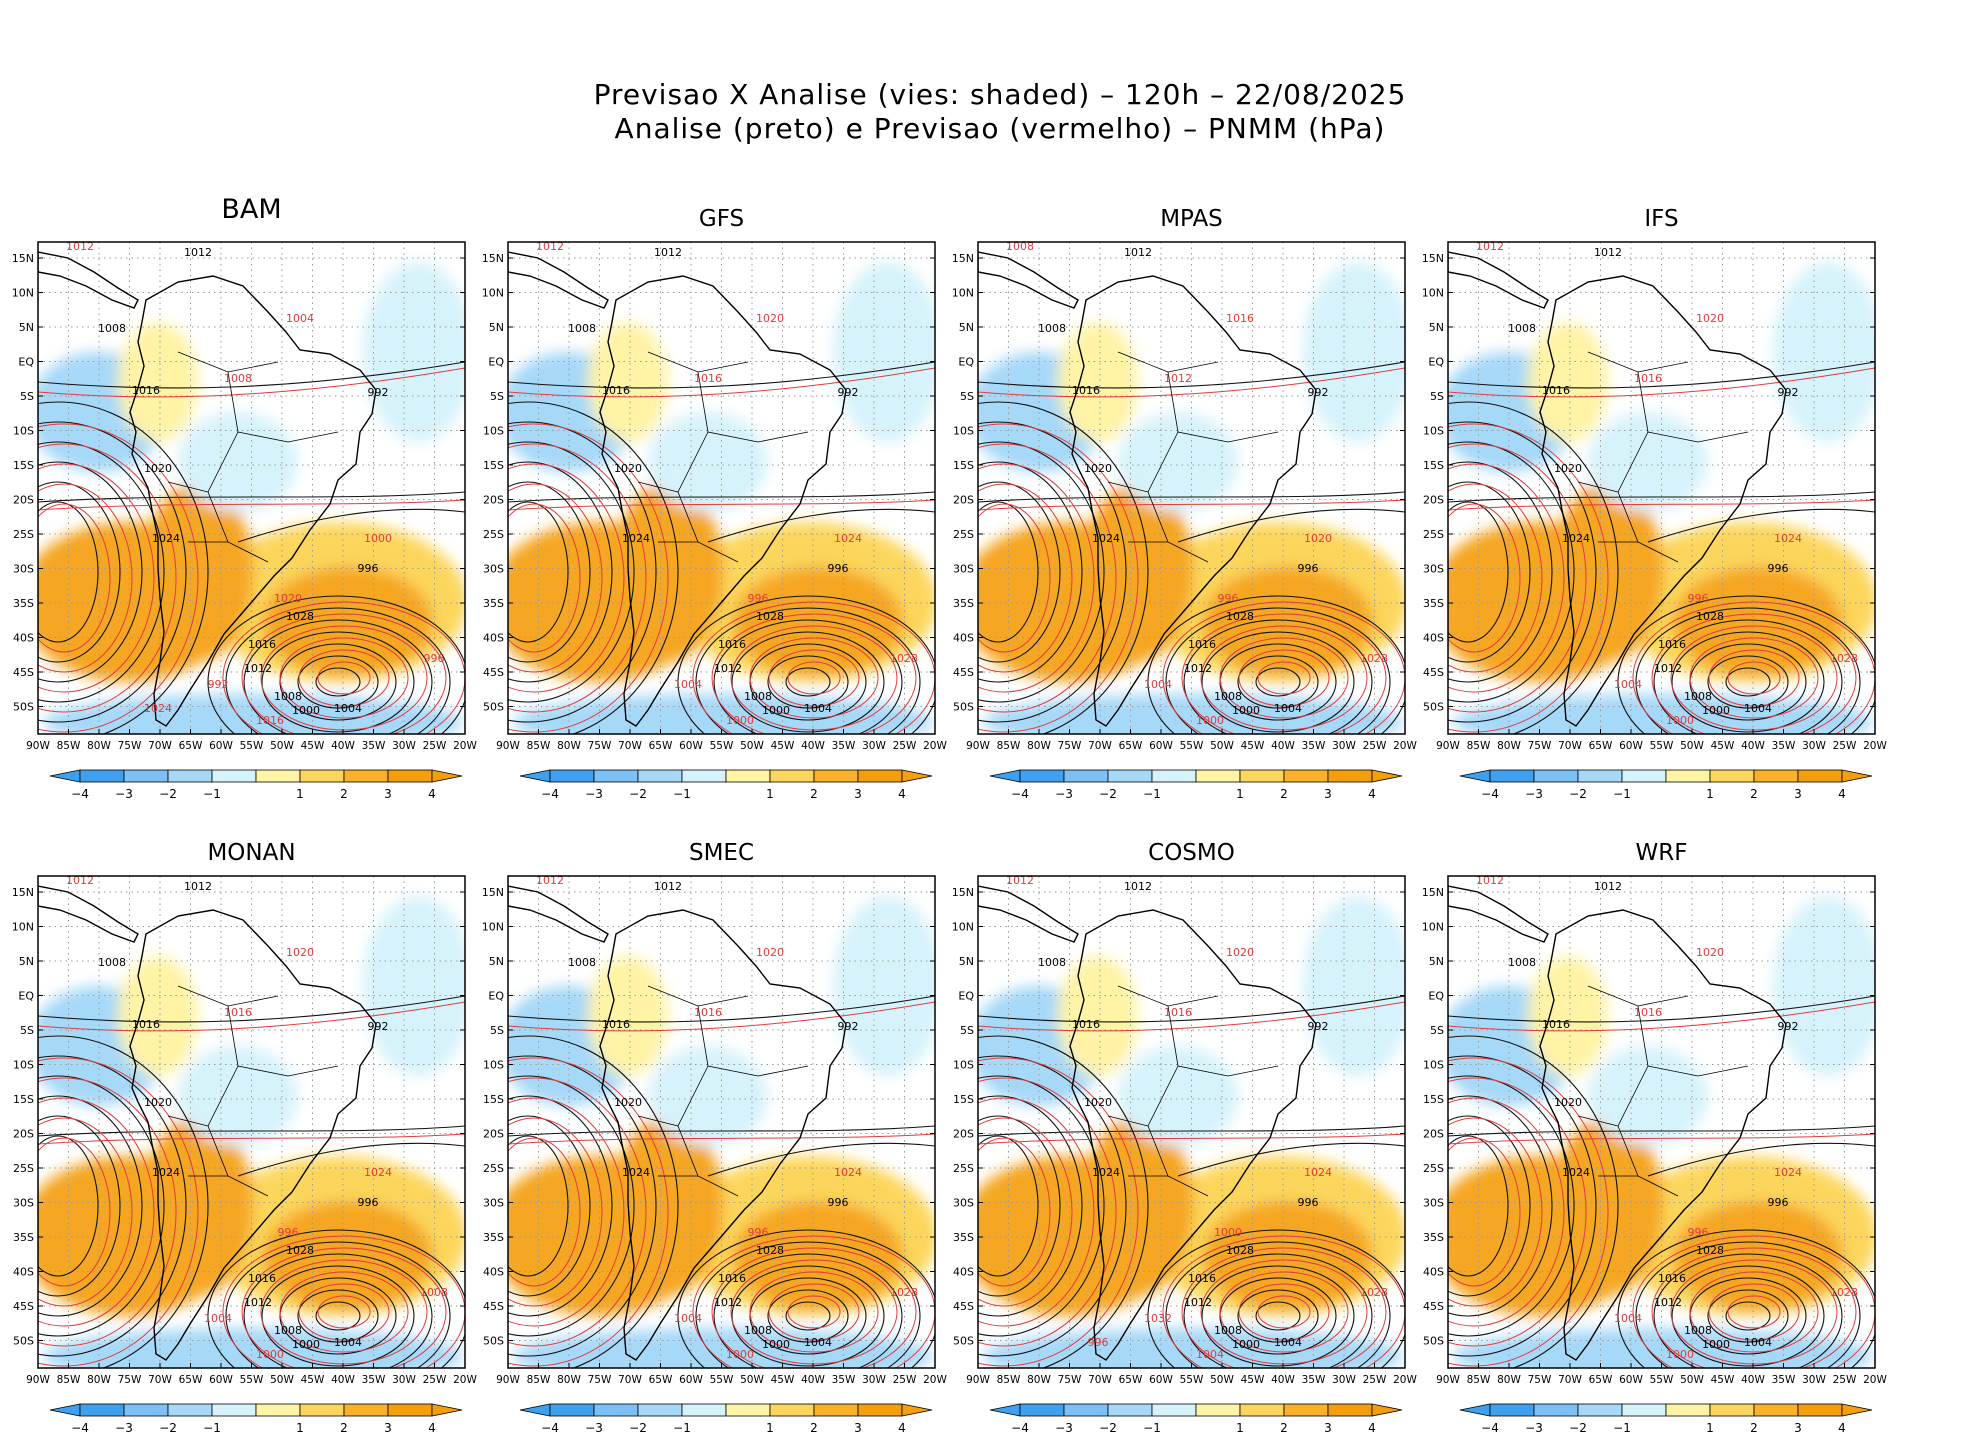 The height and width of the screenshot is (1444, 1964). Describe the element at coordinates (1788, 1172) in the screenshot. I see `isobar-label-forecast: 1024` at that location.